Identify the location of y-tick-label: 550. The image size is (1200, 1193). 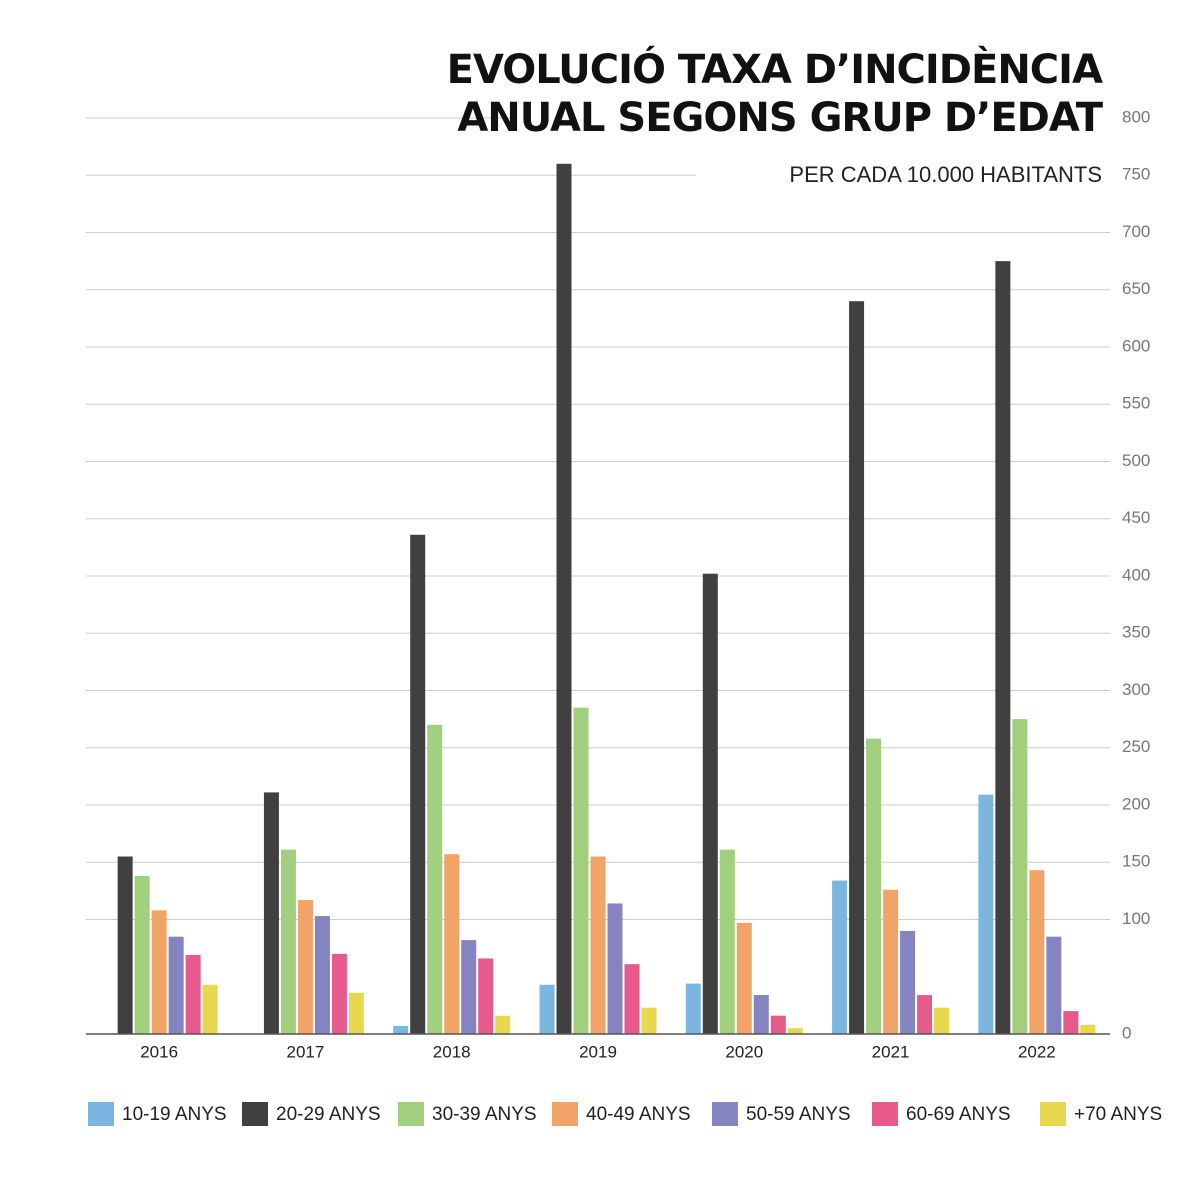
(1136, 403).